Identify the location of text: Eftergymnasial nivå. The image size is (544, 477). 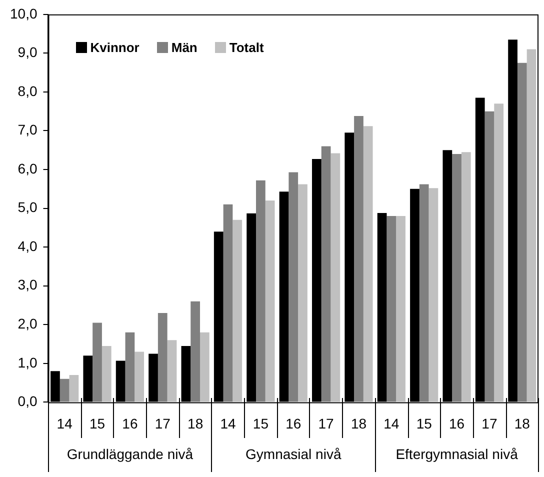
(457, 454).